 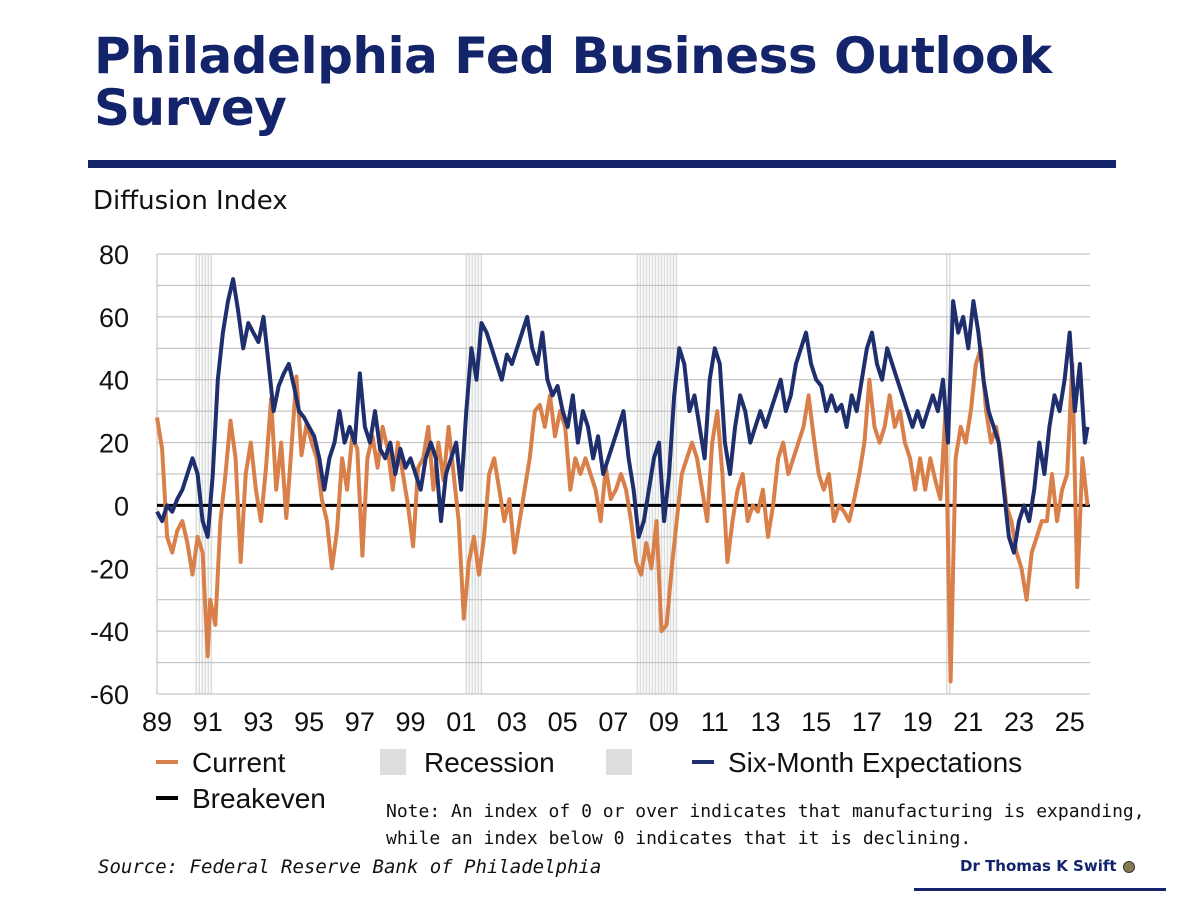 I want to click on y-tick-label: 20, so click(x=114, y=444).